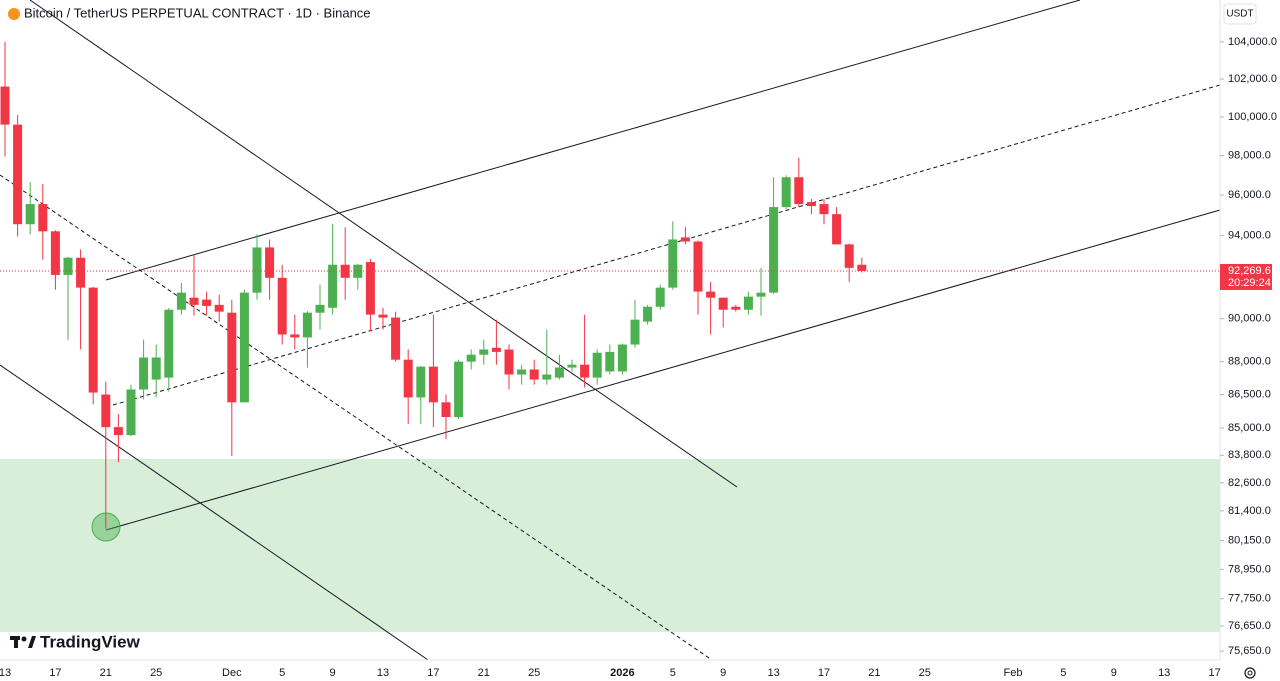  Describe the element at coordinates (1013, 673) in the screenshot. I see `x-tick-label: Feb` at that location.